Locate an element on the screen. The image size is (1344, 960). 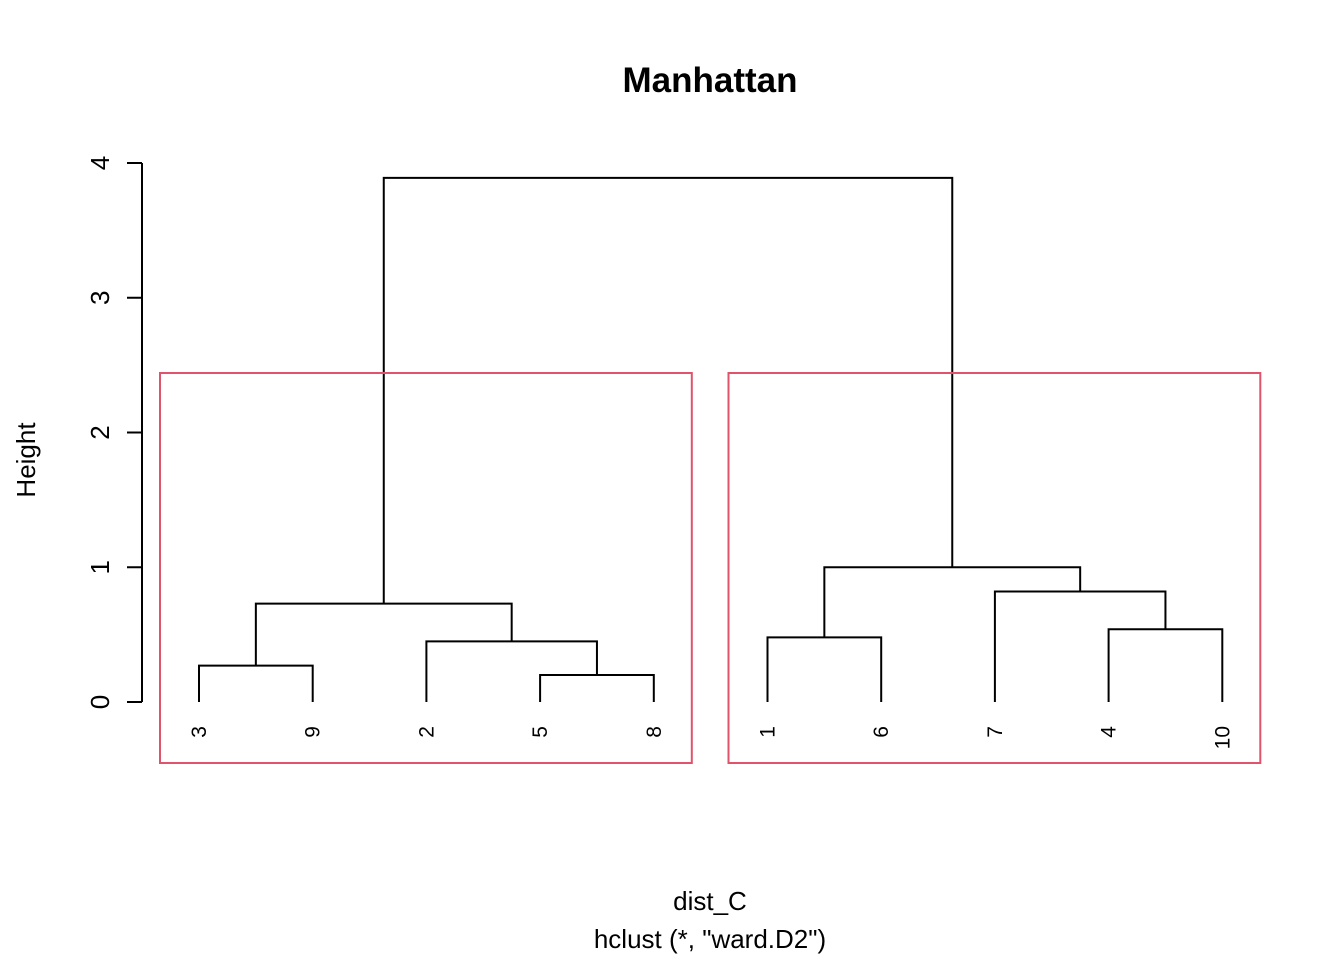
leaf-label: 3 is located at coordinates (199, 732).